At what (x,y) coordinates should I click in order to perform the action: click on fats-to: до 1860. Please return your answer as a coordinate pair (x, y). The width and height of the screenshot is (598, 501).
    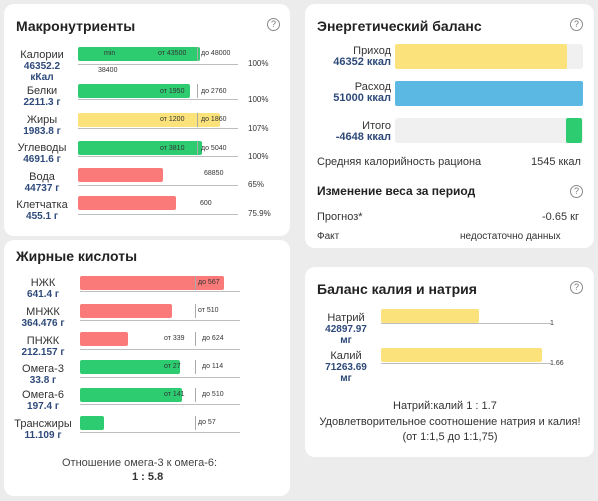
    Looking at the image, I should click on (214, 119).